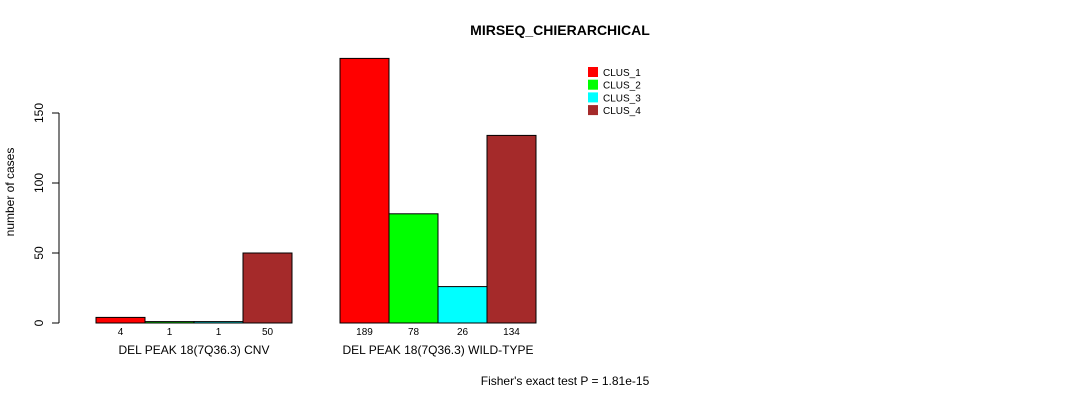 Image resolution: width=1090 pixels, height=400 pixels. I want to click on y-tick-label: 50, so click(39, 253).